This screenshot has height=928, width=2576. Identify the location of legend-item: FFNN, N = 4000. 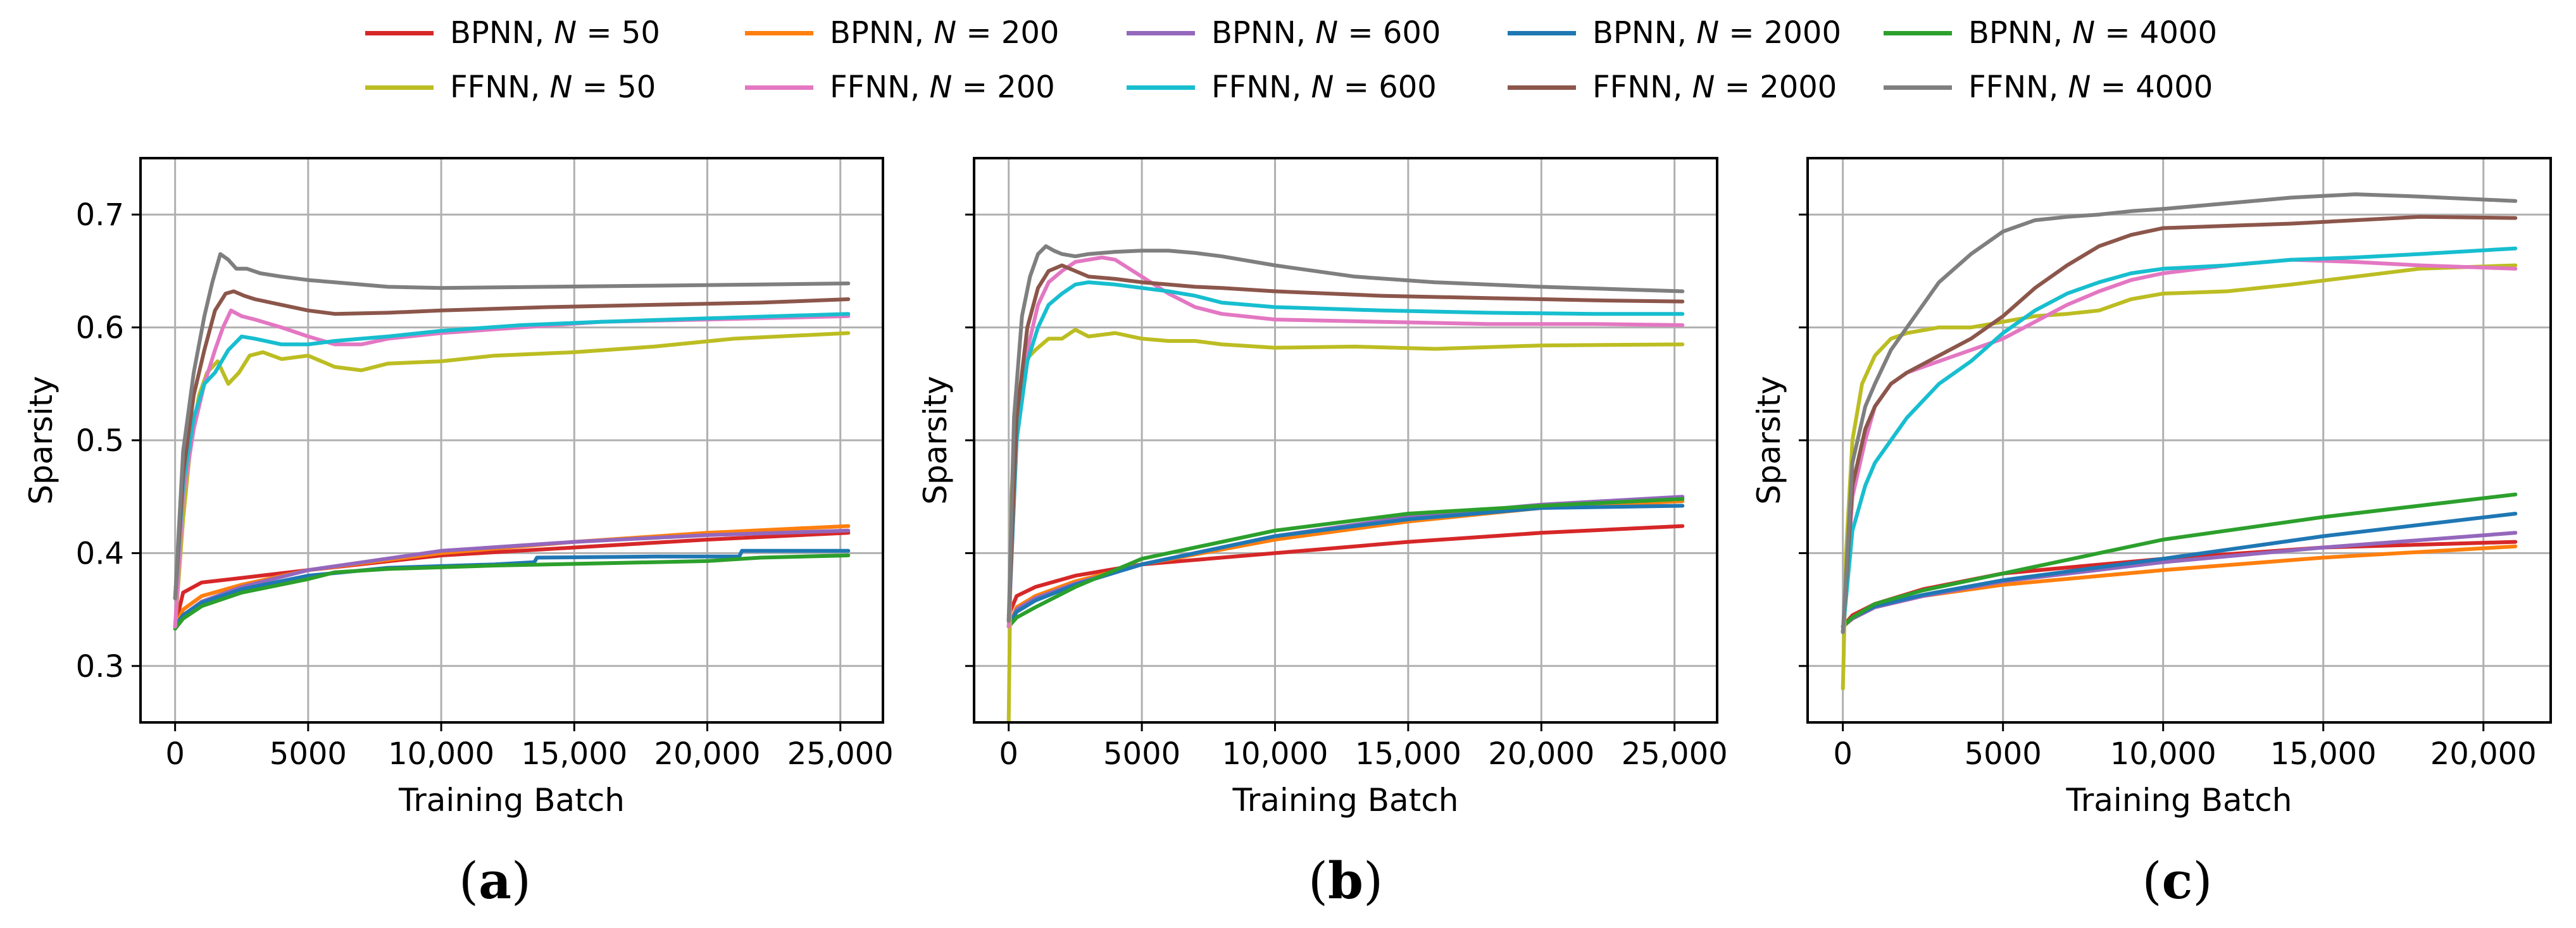
(2048, 87).